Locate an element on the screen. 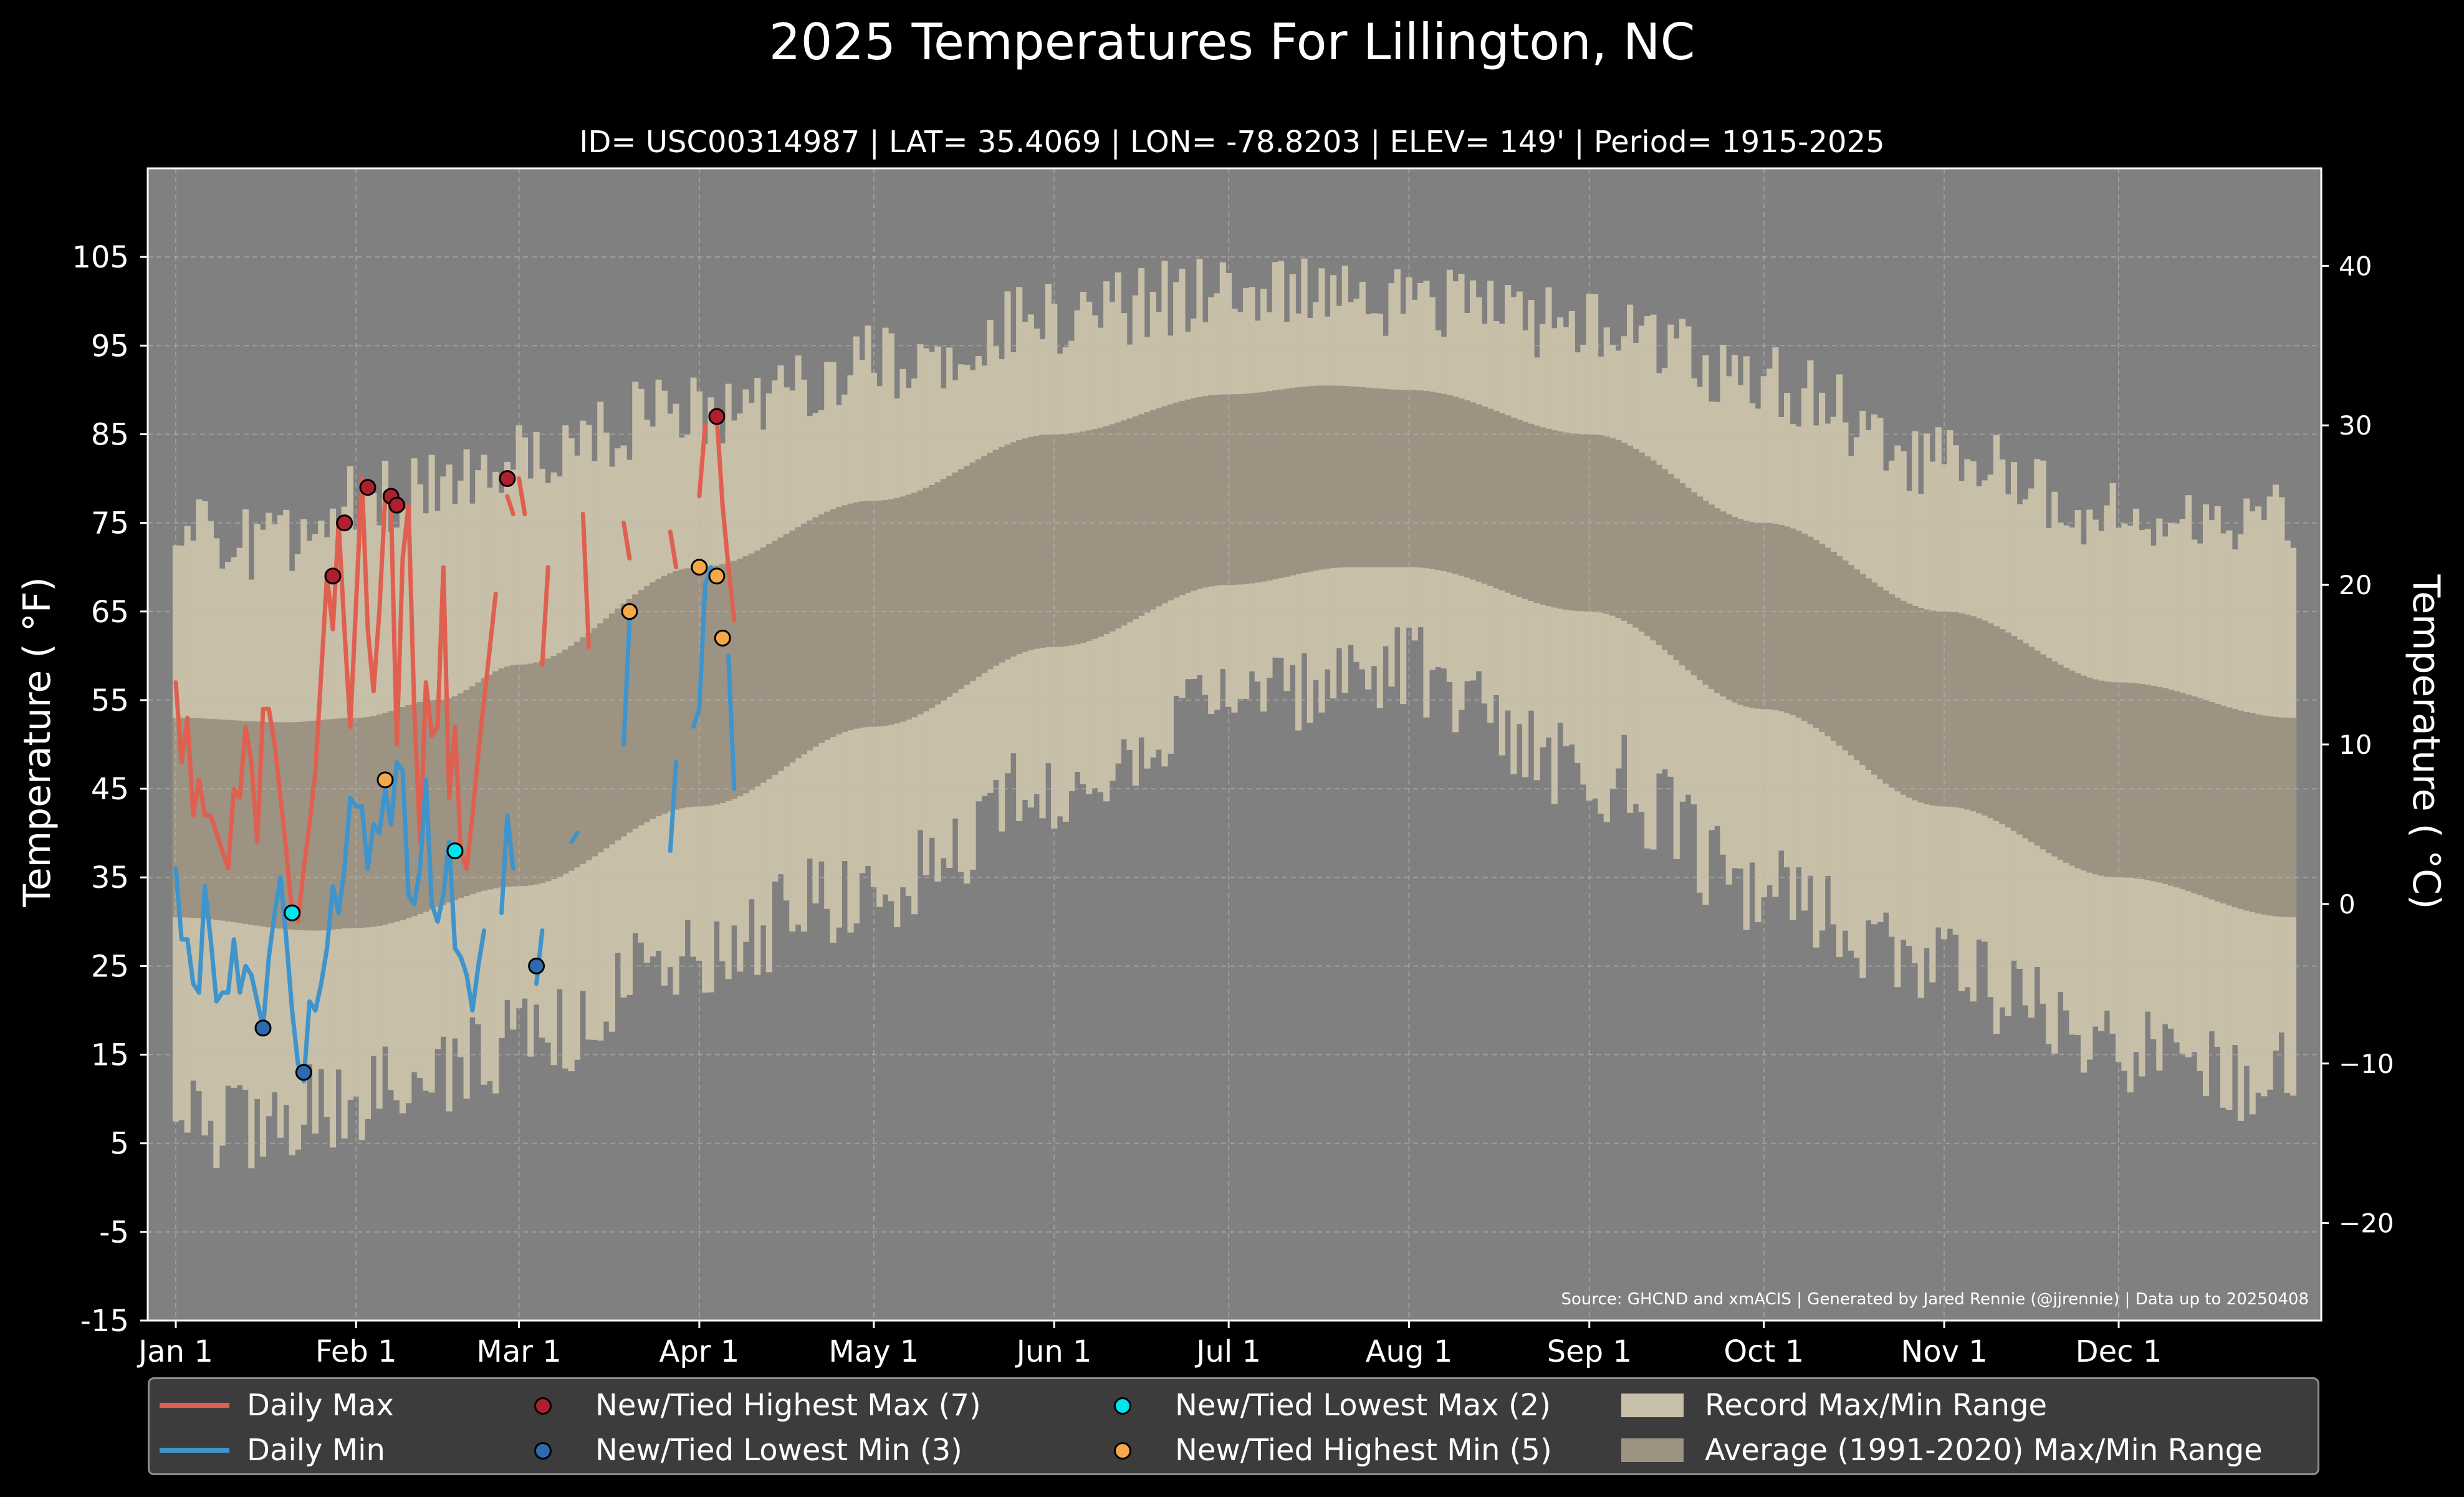  legend-line-swatch is located at coordinates (195, 1450).